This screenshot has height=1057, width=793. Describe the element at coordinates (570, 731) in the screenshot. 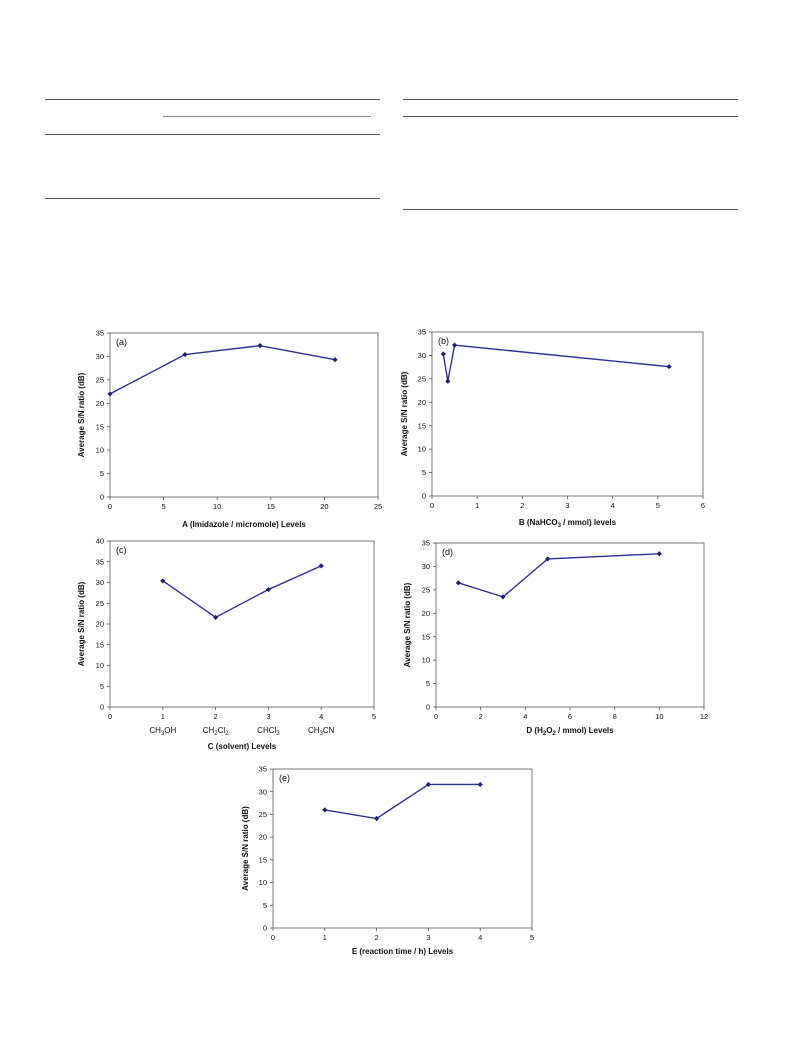

I see `x-axis-title: D (H2O2 / mmol) Levels` at that location.